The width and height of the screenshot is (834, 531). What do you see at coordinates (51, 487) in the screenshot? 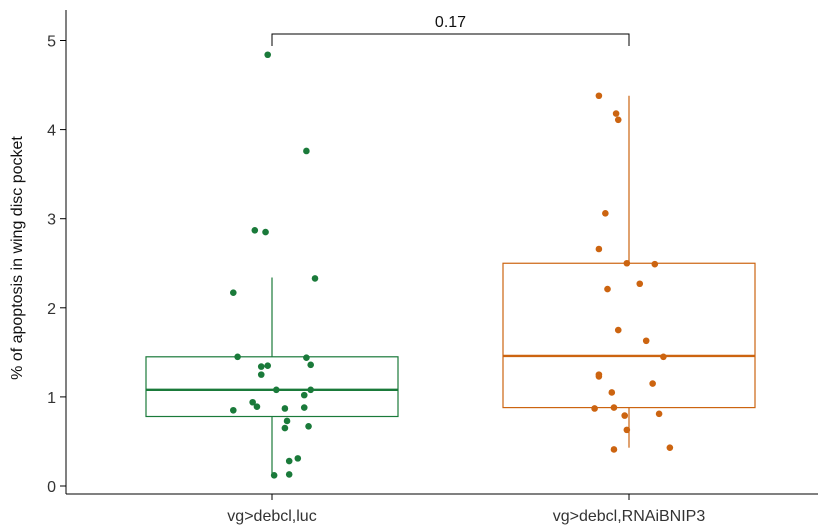
I see `y-tick-label: 0` at bounding box center [51, 487].